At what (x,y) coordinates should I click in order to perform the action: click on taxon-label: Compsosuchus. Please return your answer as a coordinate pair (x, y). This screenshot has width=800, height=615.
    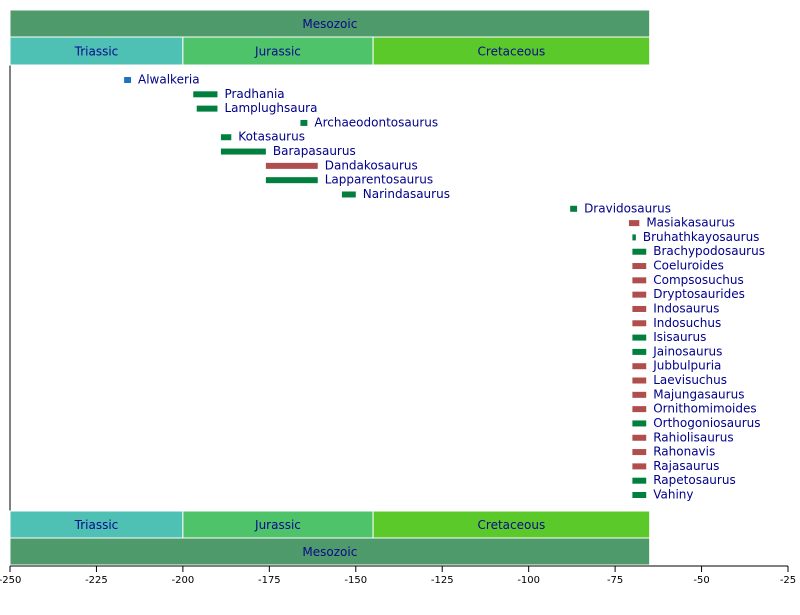
    Looking at the image, I should click on (698, 280).